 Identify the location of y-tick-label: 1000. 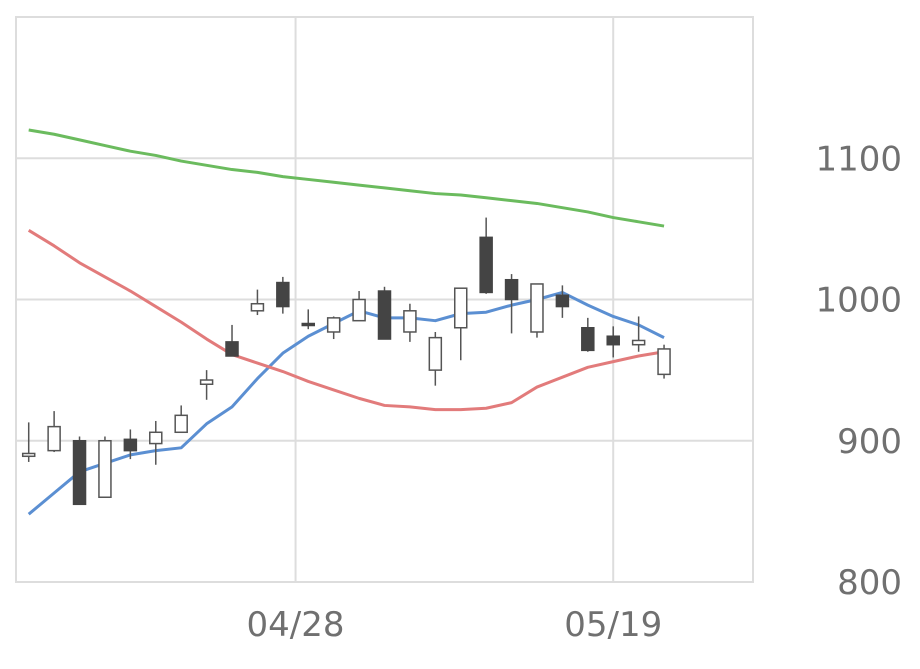
(858, 301).